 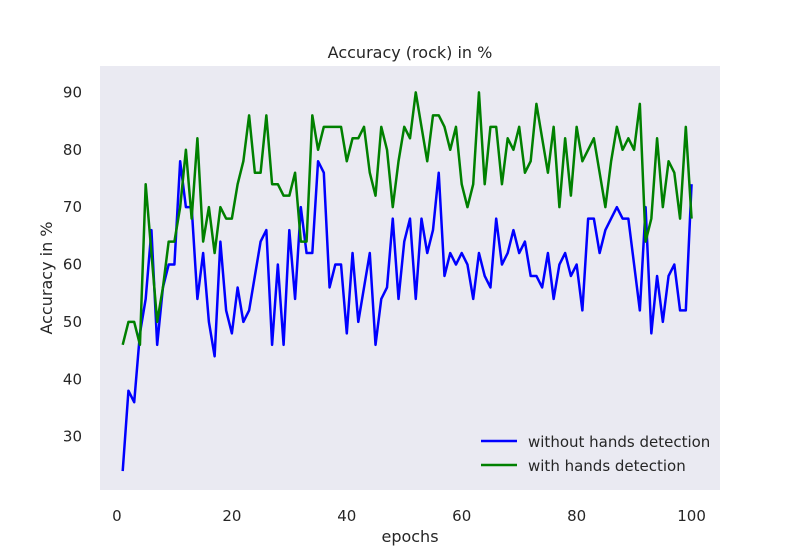 What do you see at coordinates (576, 516) in the screenshot?
I see `x-tick-label: 80` at bounding box center [576, 516].